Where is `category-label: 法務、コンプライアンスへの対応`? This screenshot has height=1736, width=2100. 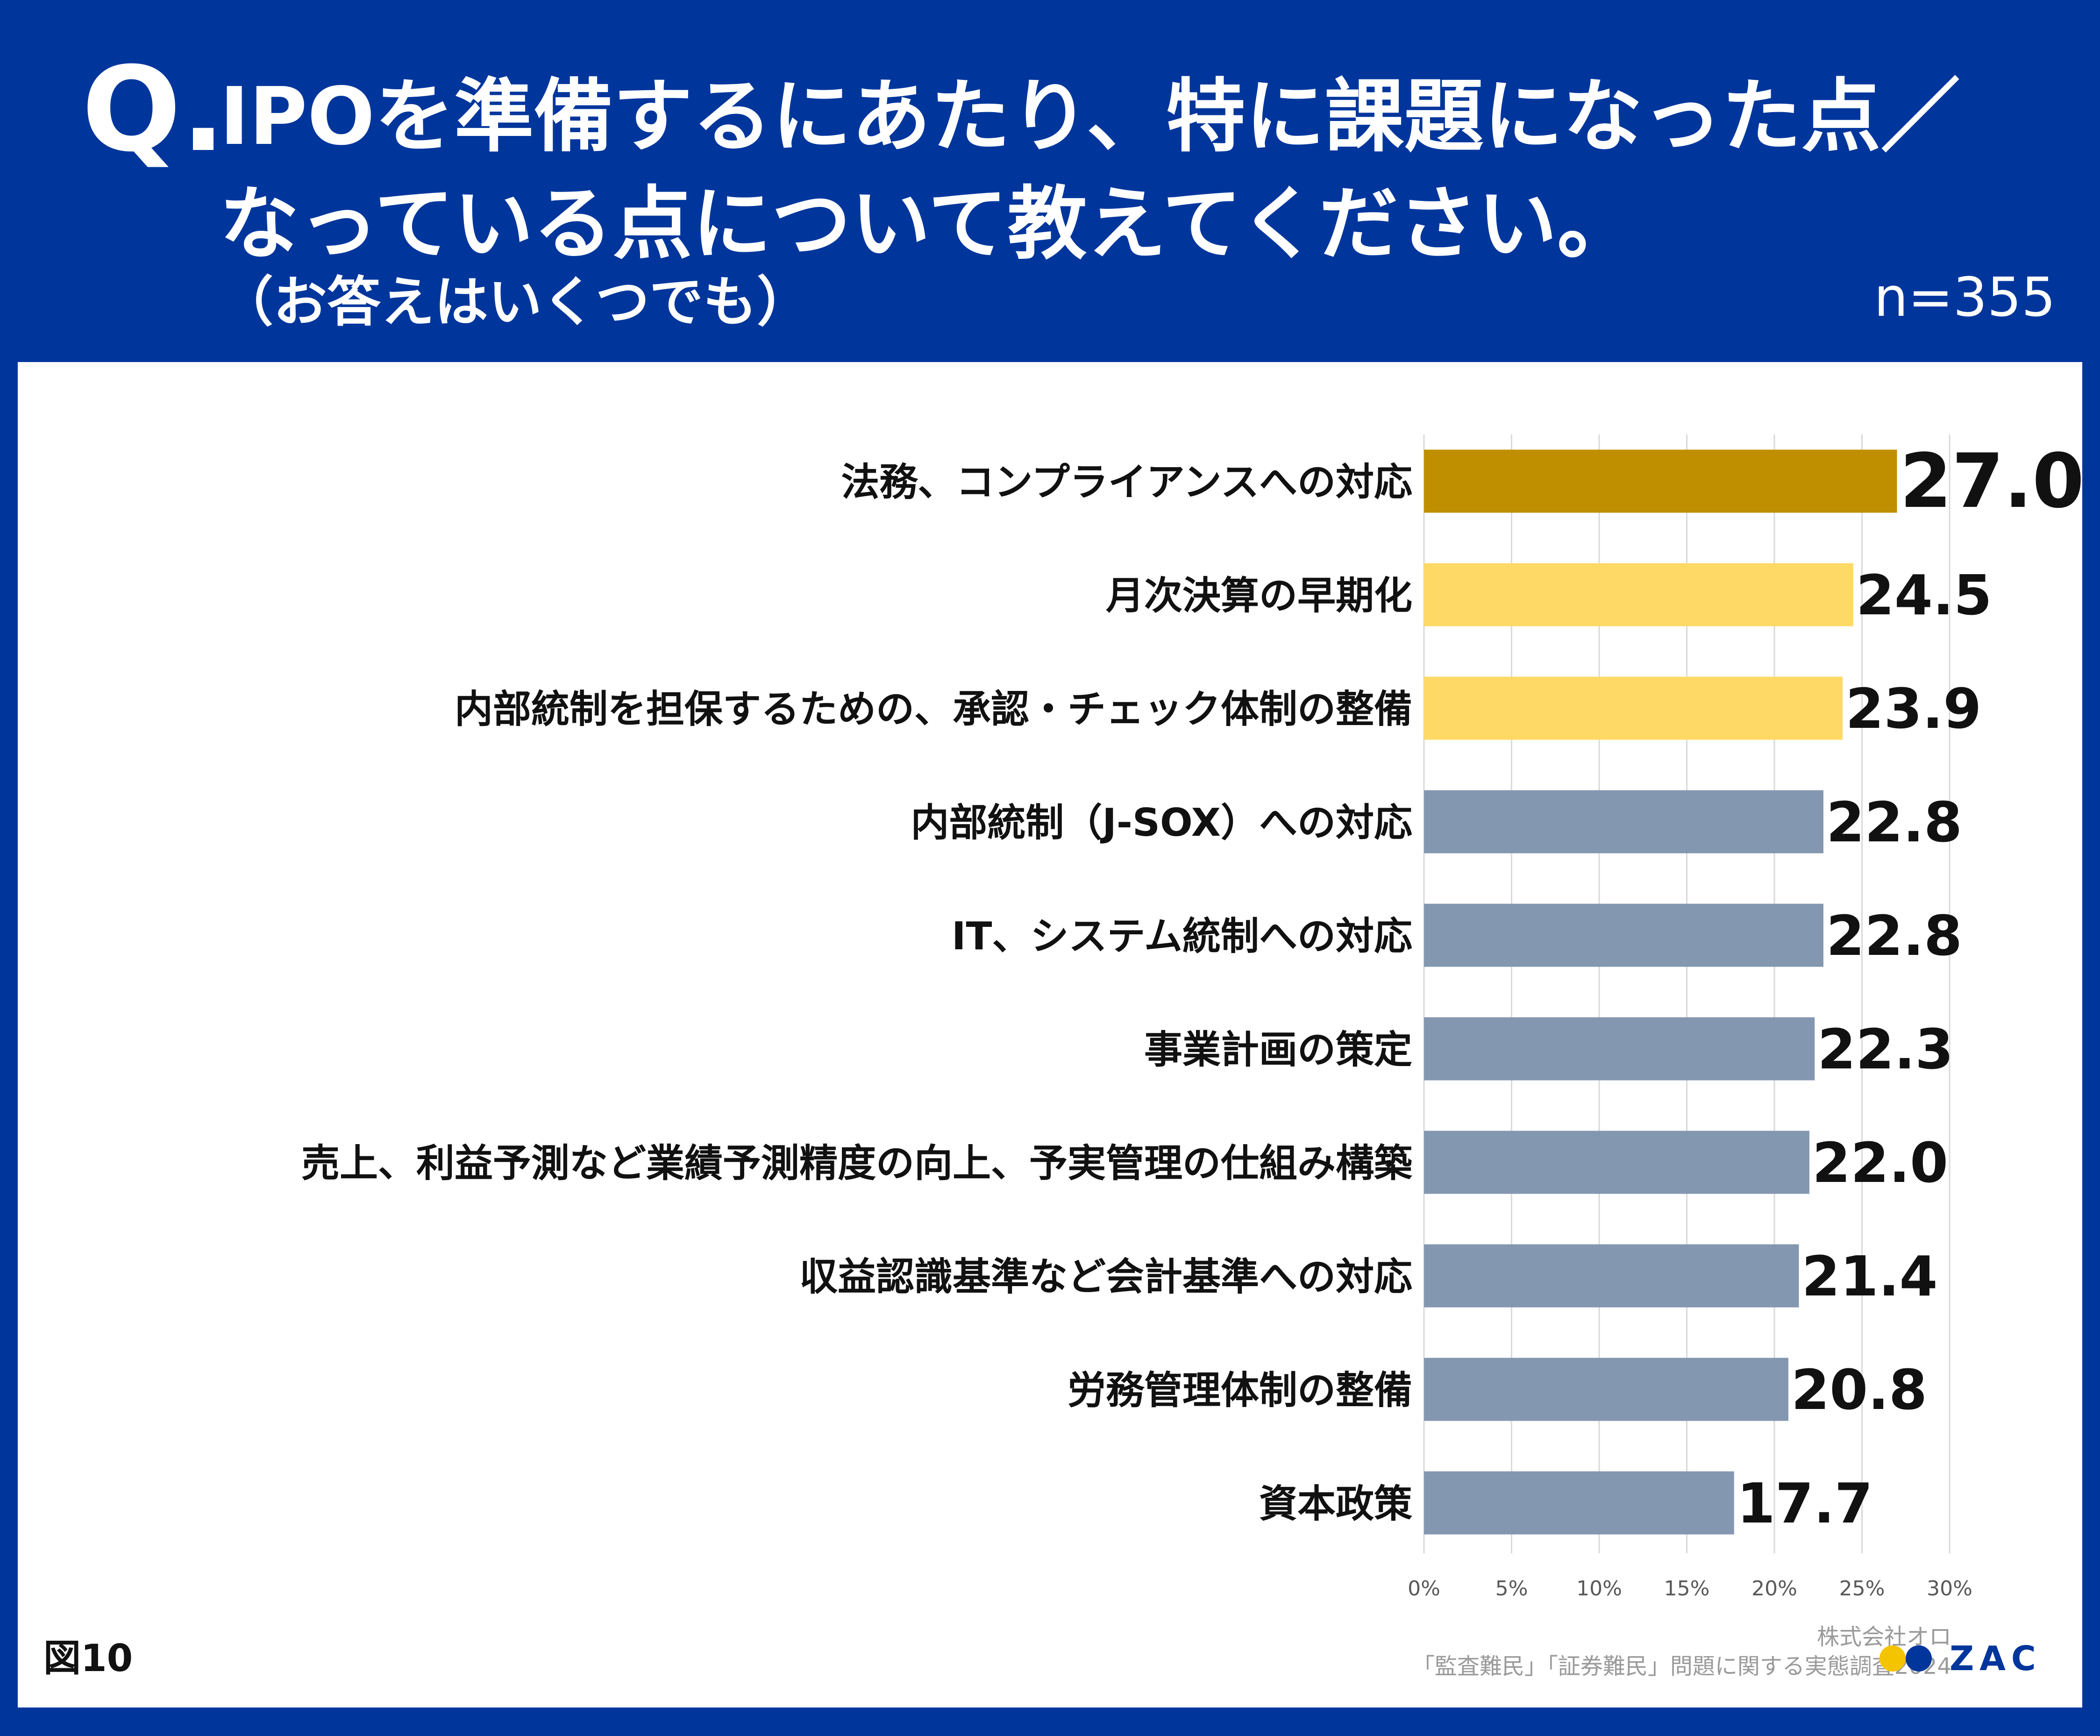
category-label: 法務、コンプライアンスへの対応 is located at coordinates (1126, 482).